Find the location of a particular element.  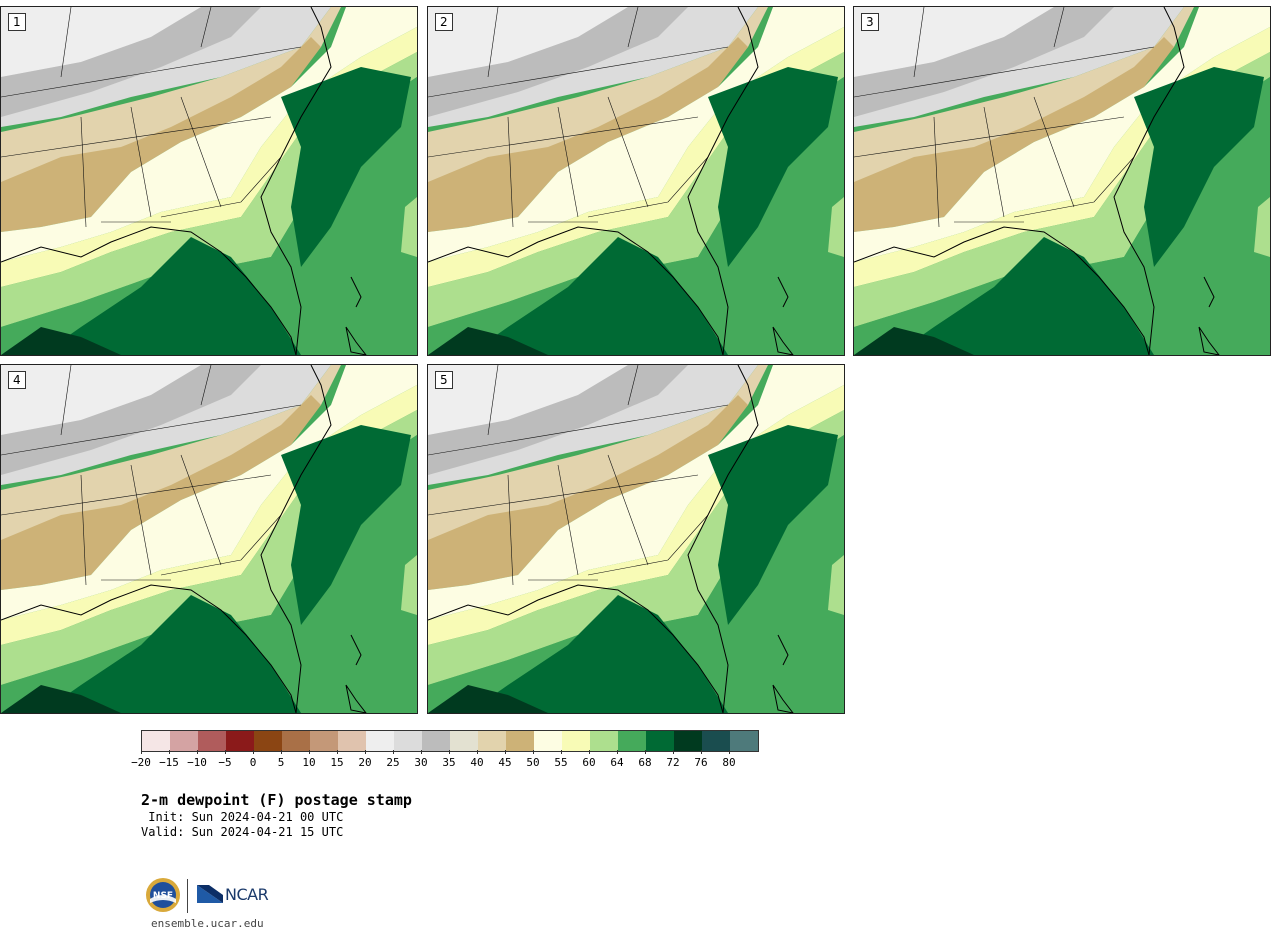

colorbar-tick-label: −15 is located at coordinates (169, 762).